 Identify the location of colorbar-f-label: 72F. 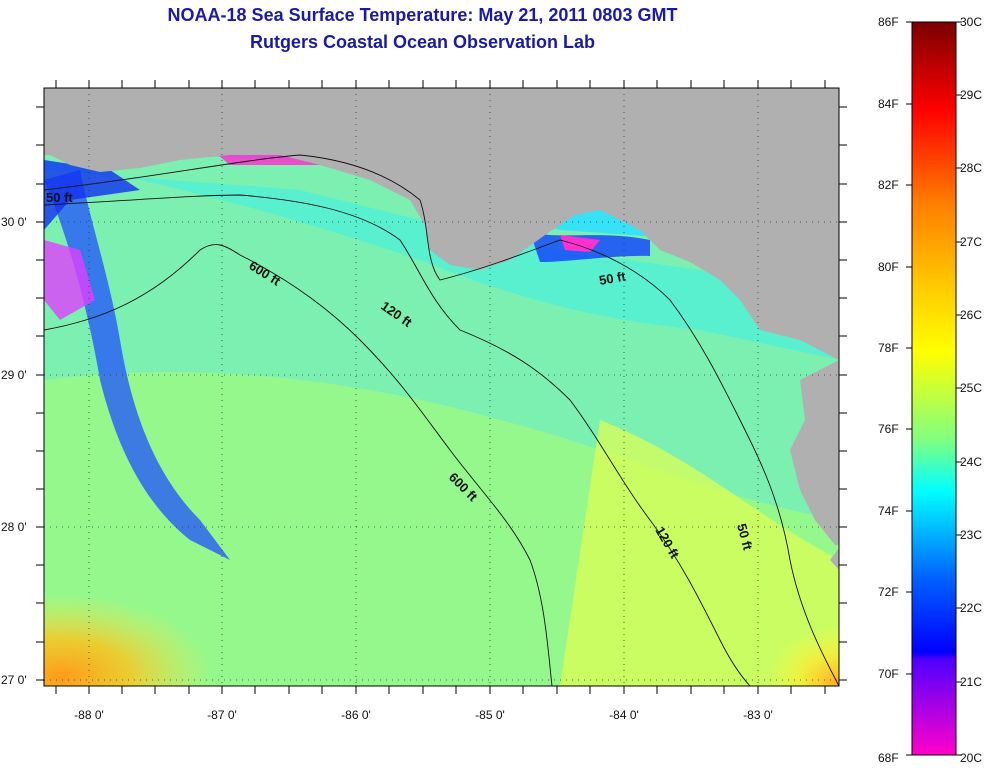
(888, 592).